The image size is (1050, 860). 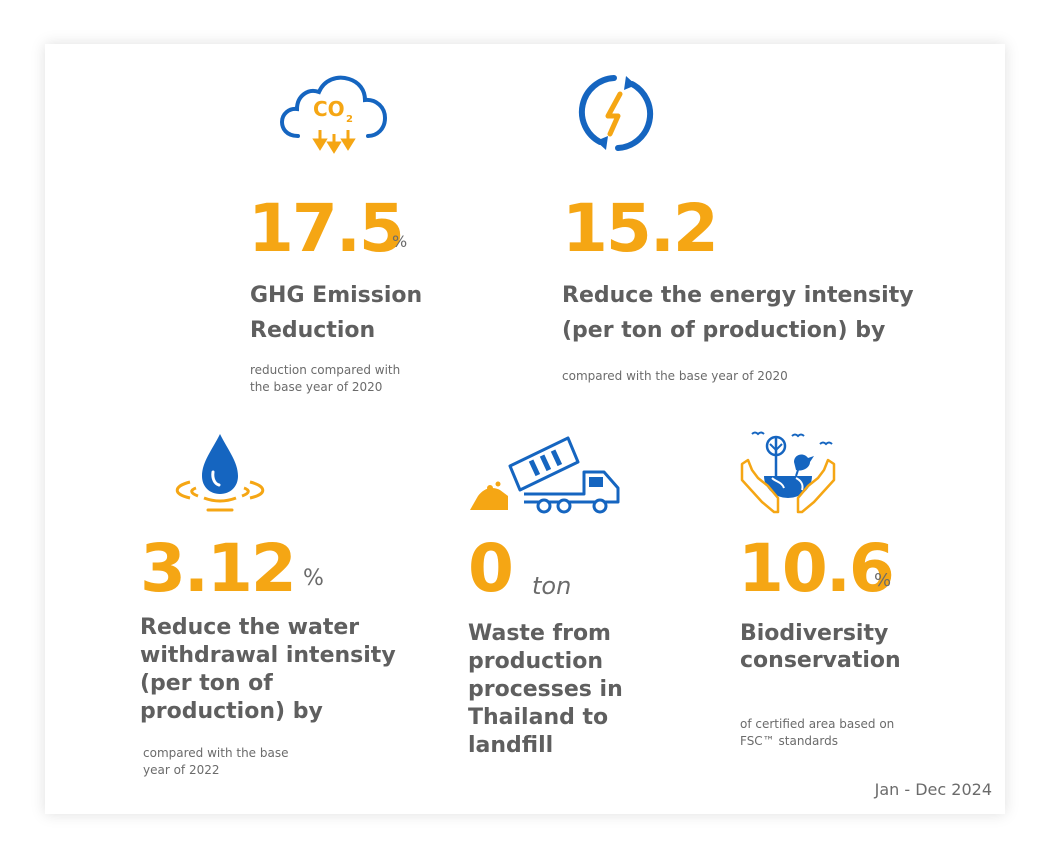 What do you see at coordinates (400, 241) in the screenshot?
I see `ghg-unit: %` at bounding box center [400, 241].